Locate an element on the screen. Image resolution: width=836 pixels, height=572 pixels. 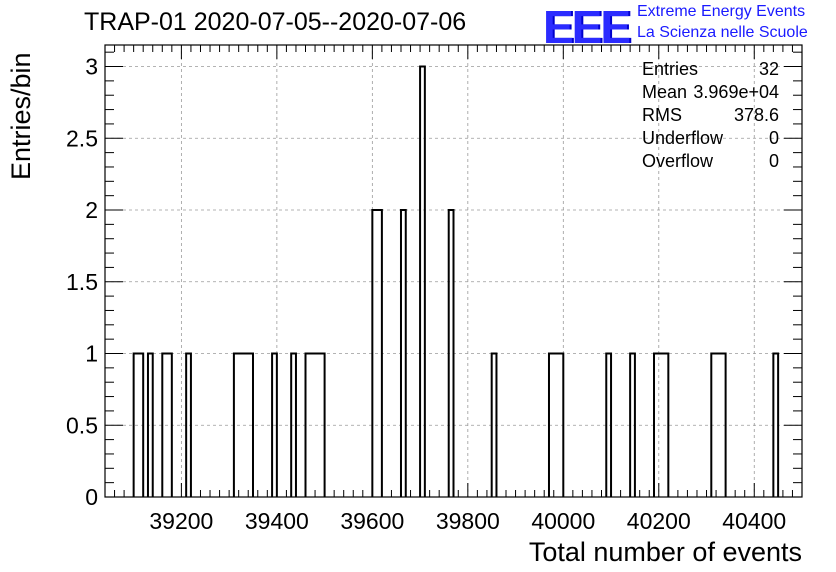
chart-title: TRAP-01 2020-07-05--2020-07-06 is located at coordinates (275, 22).